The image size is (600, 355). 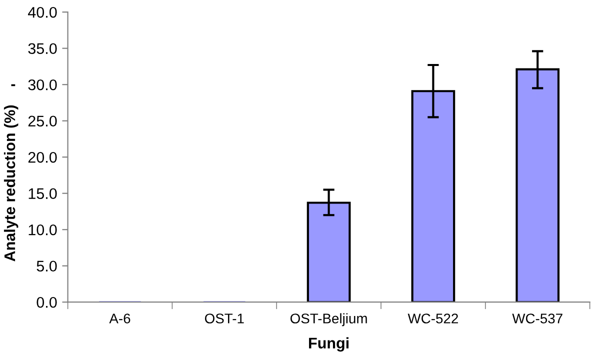 What do you see at coordinates (46, 266) in the screenshot?
I see `y-tick-label: 5.0` at bounding box center [46, 266].